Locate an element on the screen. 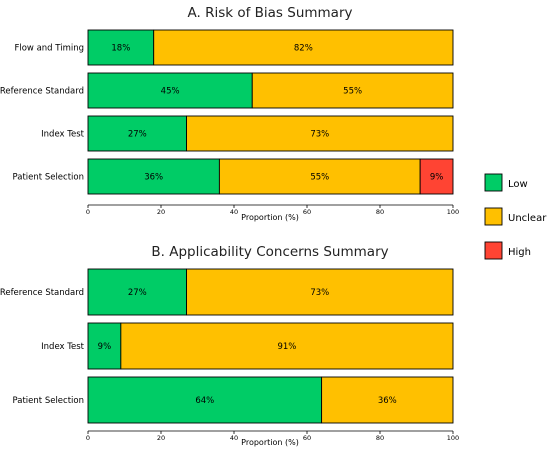 The image size is (550, 453). panel-a-data-label: 18% is located at coordinates (120, 49).